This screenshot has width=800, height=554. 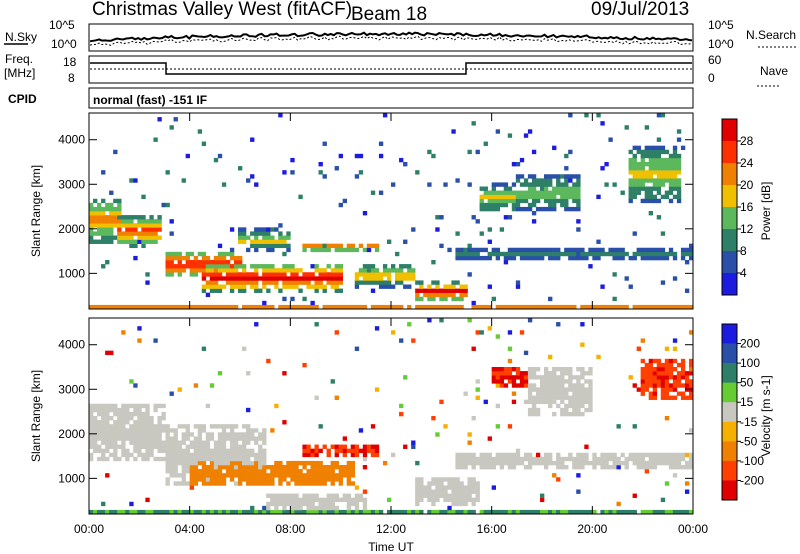 What do you see at coordinates (729, 373) in the screenshot?
I see `velocity-colorbar-swatch` at bounding box center [729, 373].